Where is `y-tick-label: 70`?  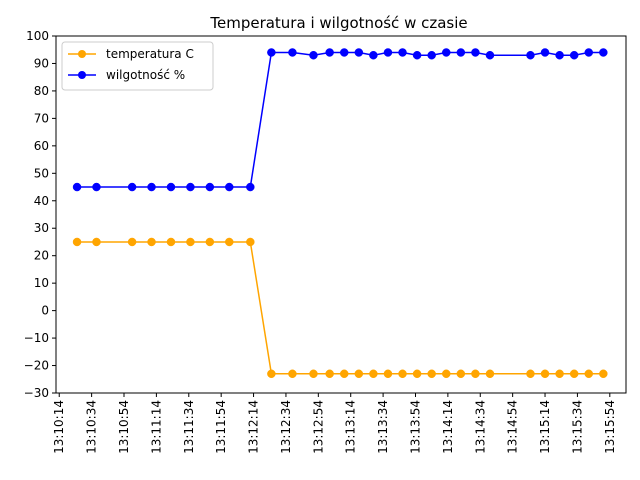
y-tick-label: 70 is located at coordinates (41, 118).